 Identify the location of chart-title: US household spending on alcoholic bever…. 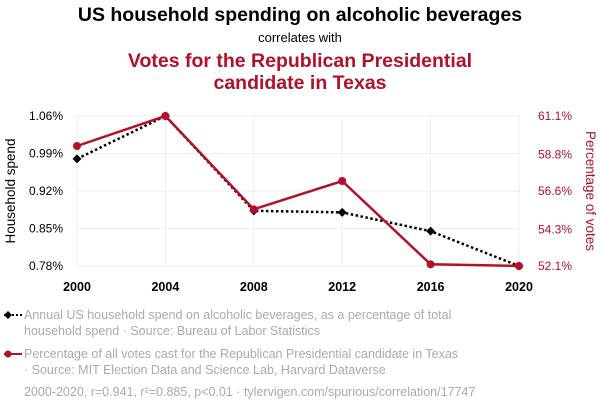
(300, 15).